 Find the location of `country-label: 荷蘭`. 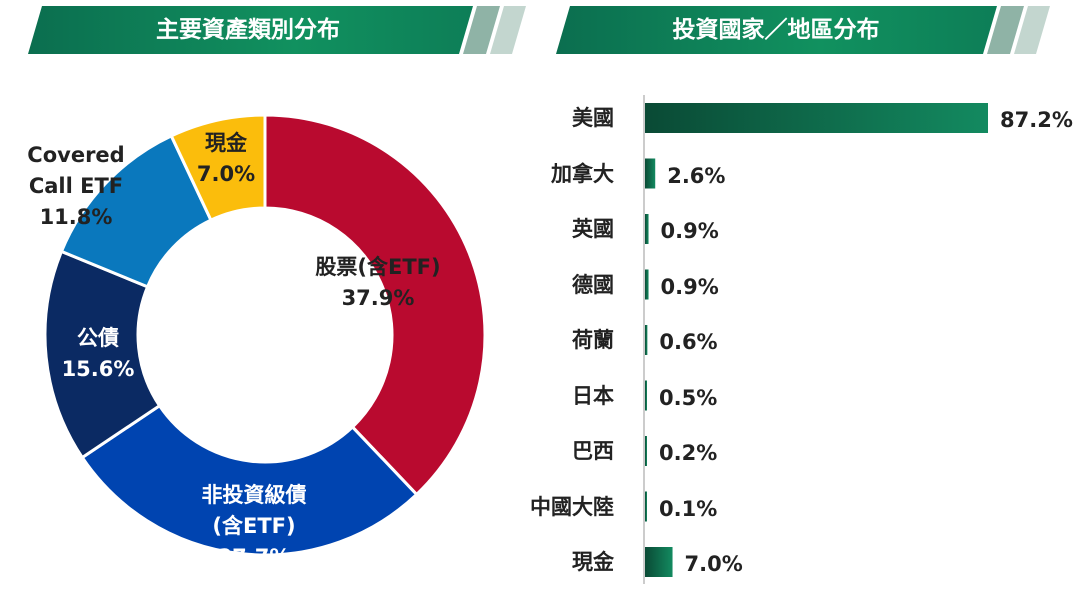

country-label: 荷蘭 is located at coordinates (593, 340).